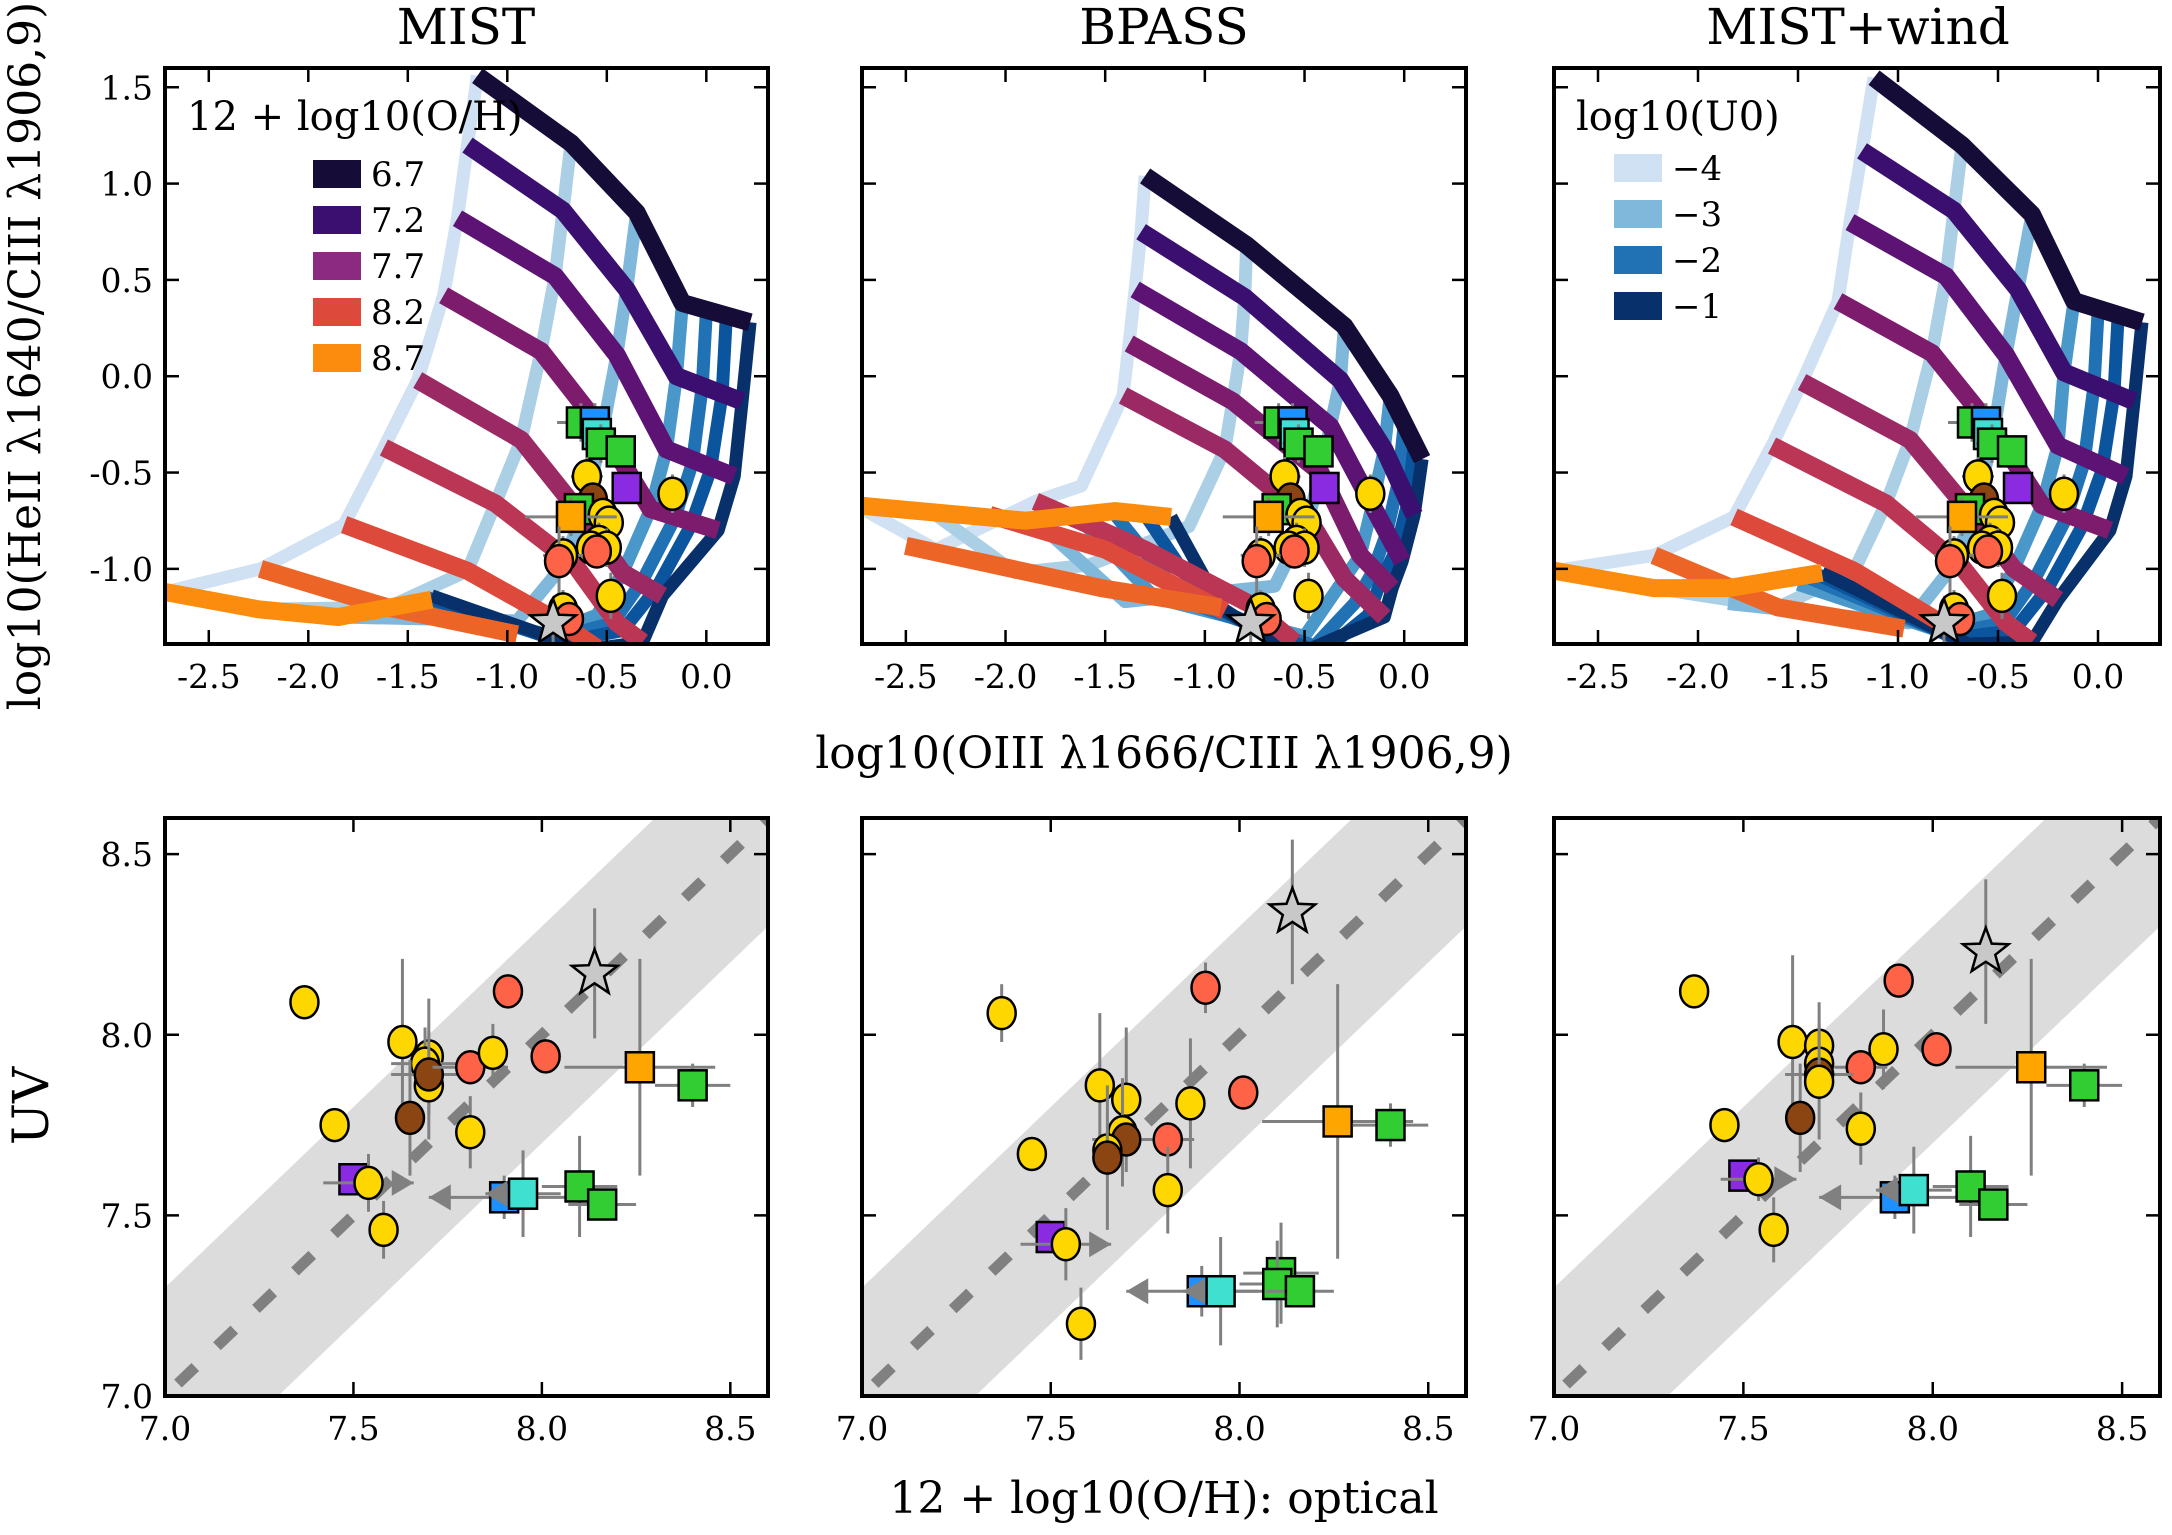 The height and width of the screenshot is (1535, 2172). What do you see at coordinates (355, 236) in the screenshot?
I see `legend: 12 + log10(O/H) 6.7 7.2 7.7 8.2 8.7` at bounding box center [355, 236].